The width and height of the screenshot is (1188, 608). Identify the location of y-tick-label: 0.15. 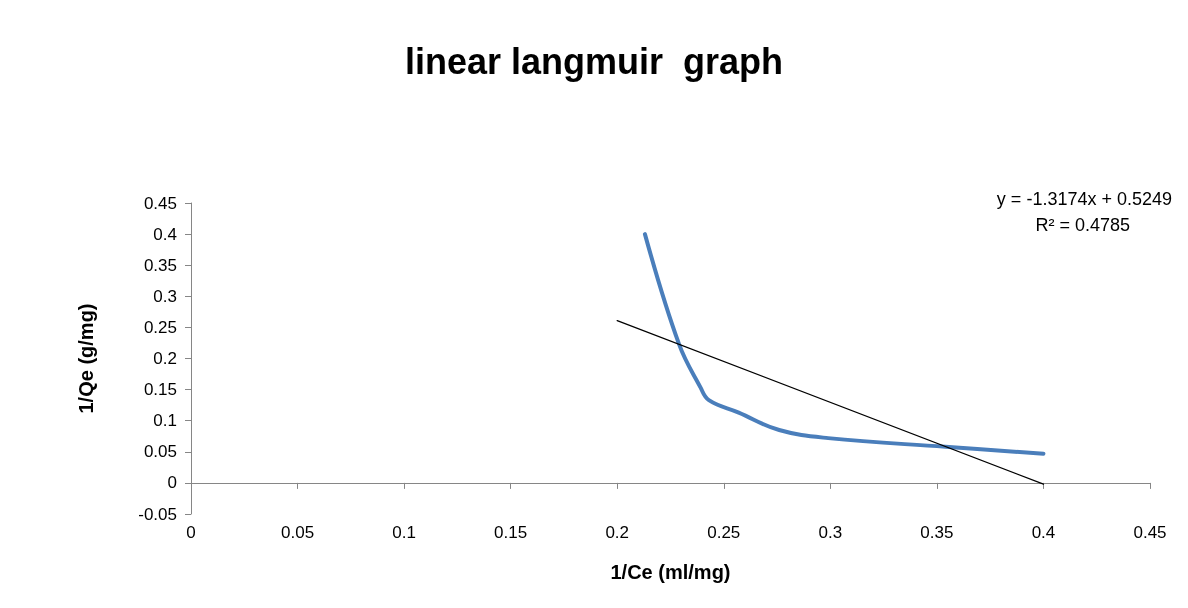
(160, 390).